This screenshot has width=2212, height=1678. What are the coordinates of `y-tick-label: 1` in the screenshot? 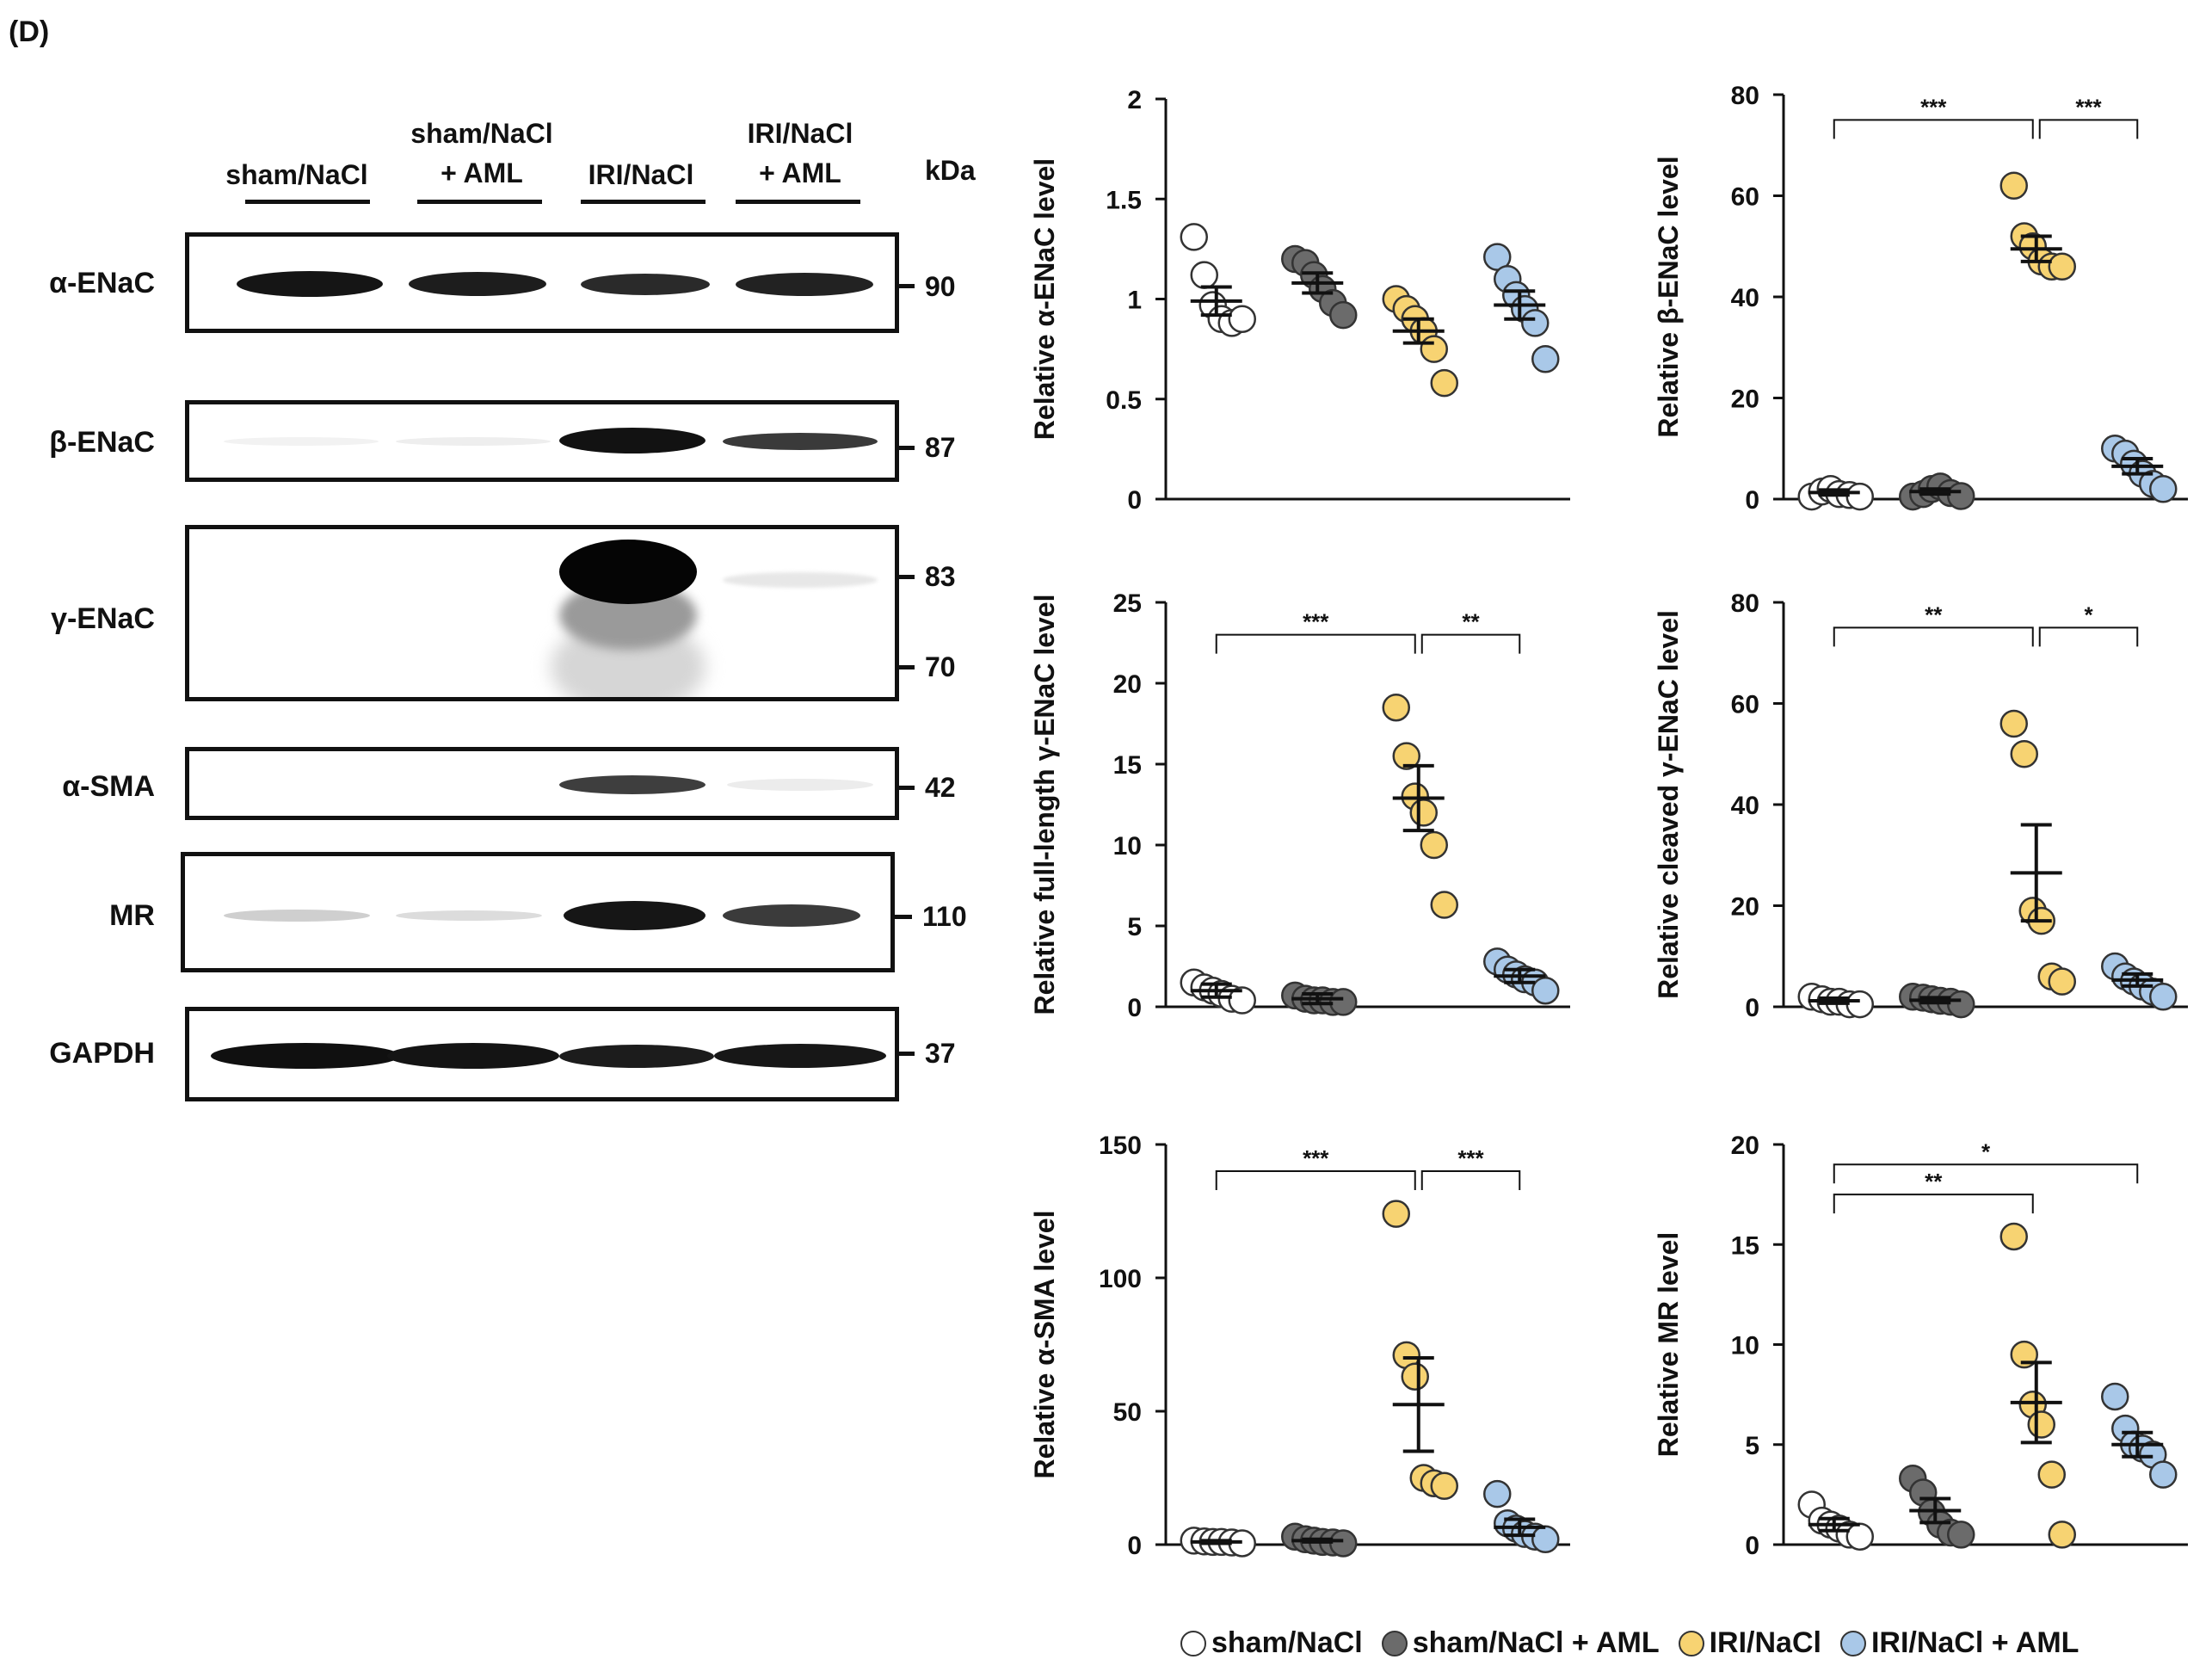 It's located at (1135, 301).